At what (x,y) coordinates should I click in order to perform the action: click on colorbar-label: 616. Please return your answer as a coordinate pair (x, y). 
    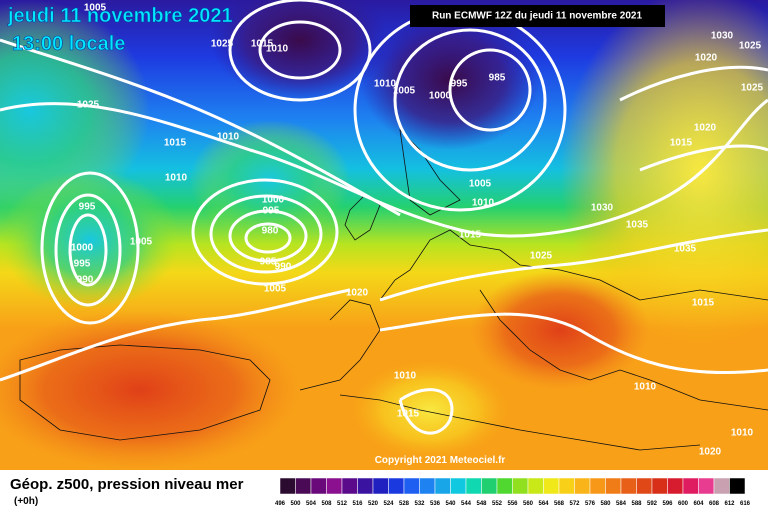
    Looking at the image, I should click on (745, 504).